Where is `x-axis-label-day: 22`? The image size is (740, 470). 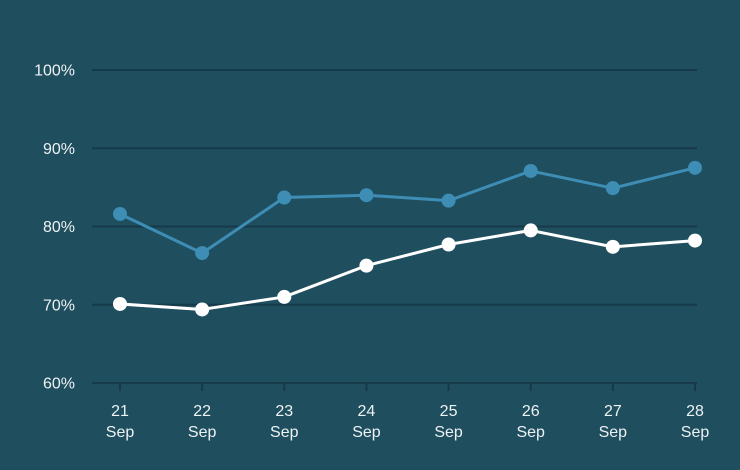
x-axis-label-day: 22 is located at coordinates (202, 411).